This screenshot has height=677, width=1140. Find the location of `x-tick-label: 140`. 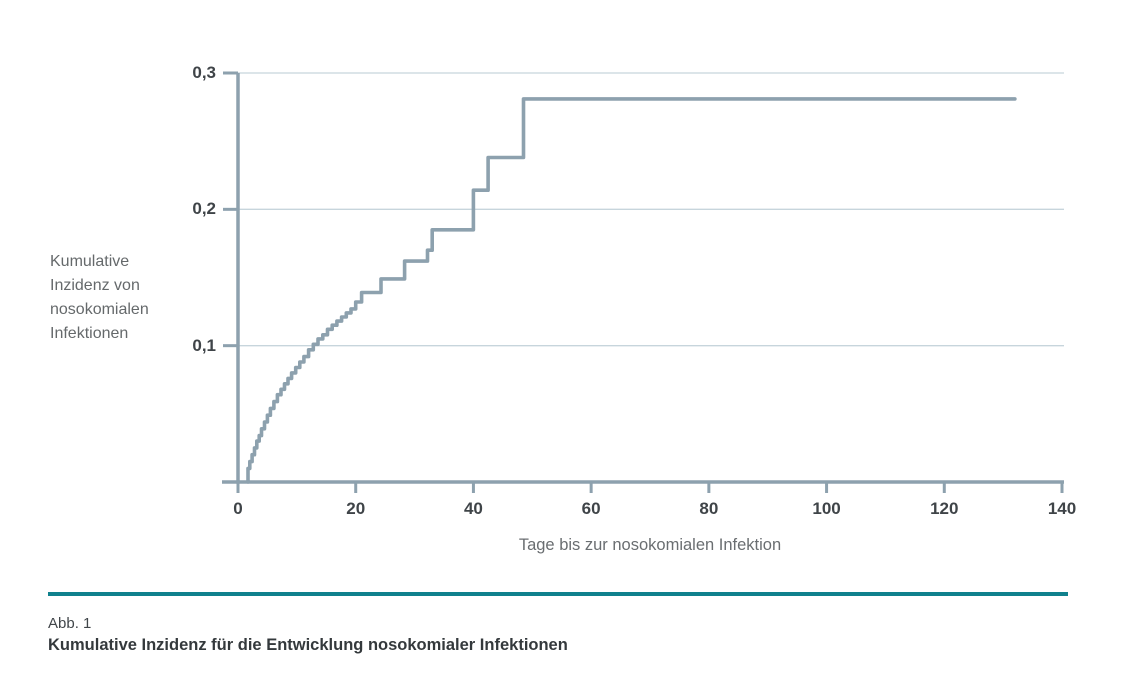

x-tick-label: 140 is located at coordinates (1062, 508).